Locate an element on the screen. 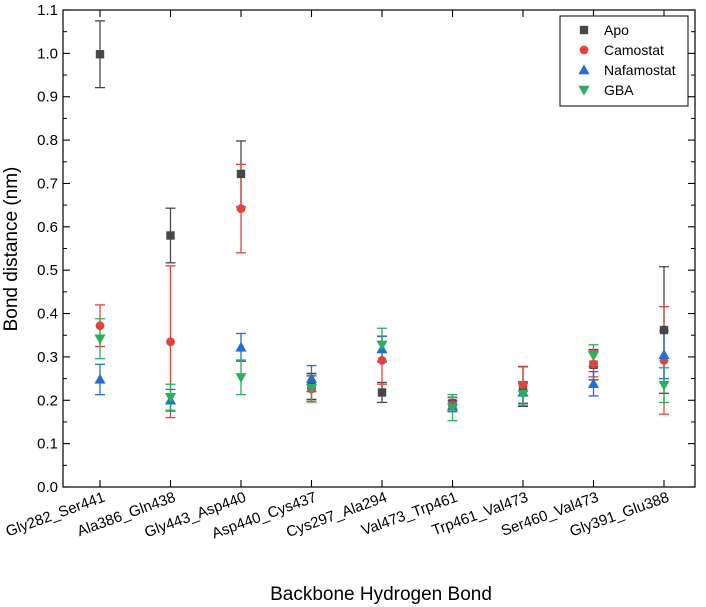  legend-marker-gba is located at coordinates (584, 90).